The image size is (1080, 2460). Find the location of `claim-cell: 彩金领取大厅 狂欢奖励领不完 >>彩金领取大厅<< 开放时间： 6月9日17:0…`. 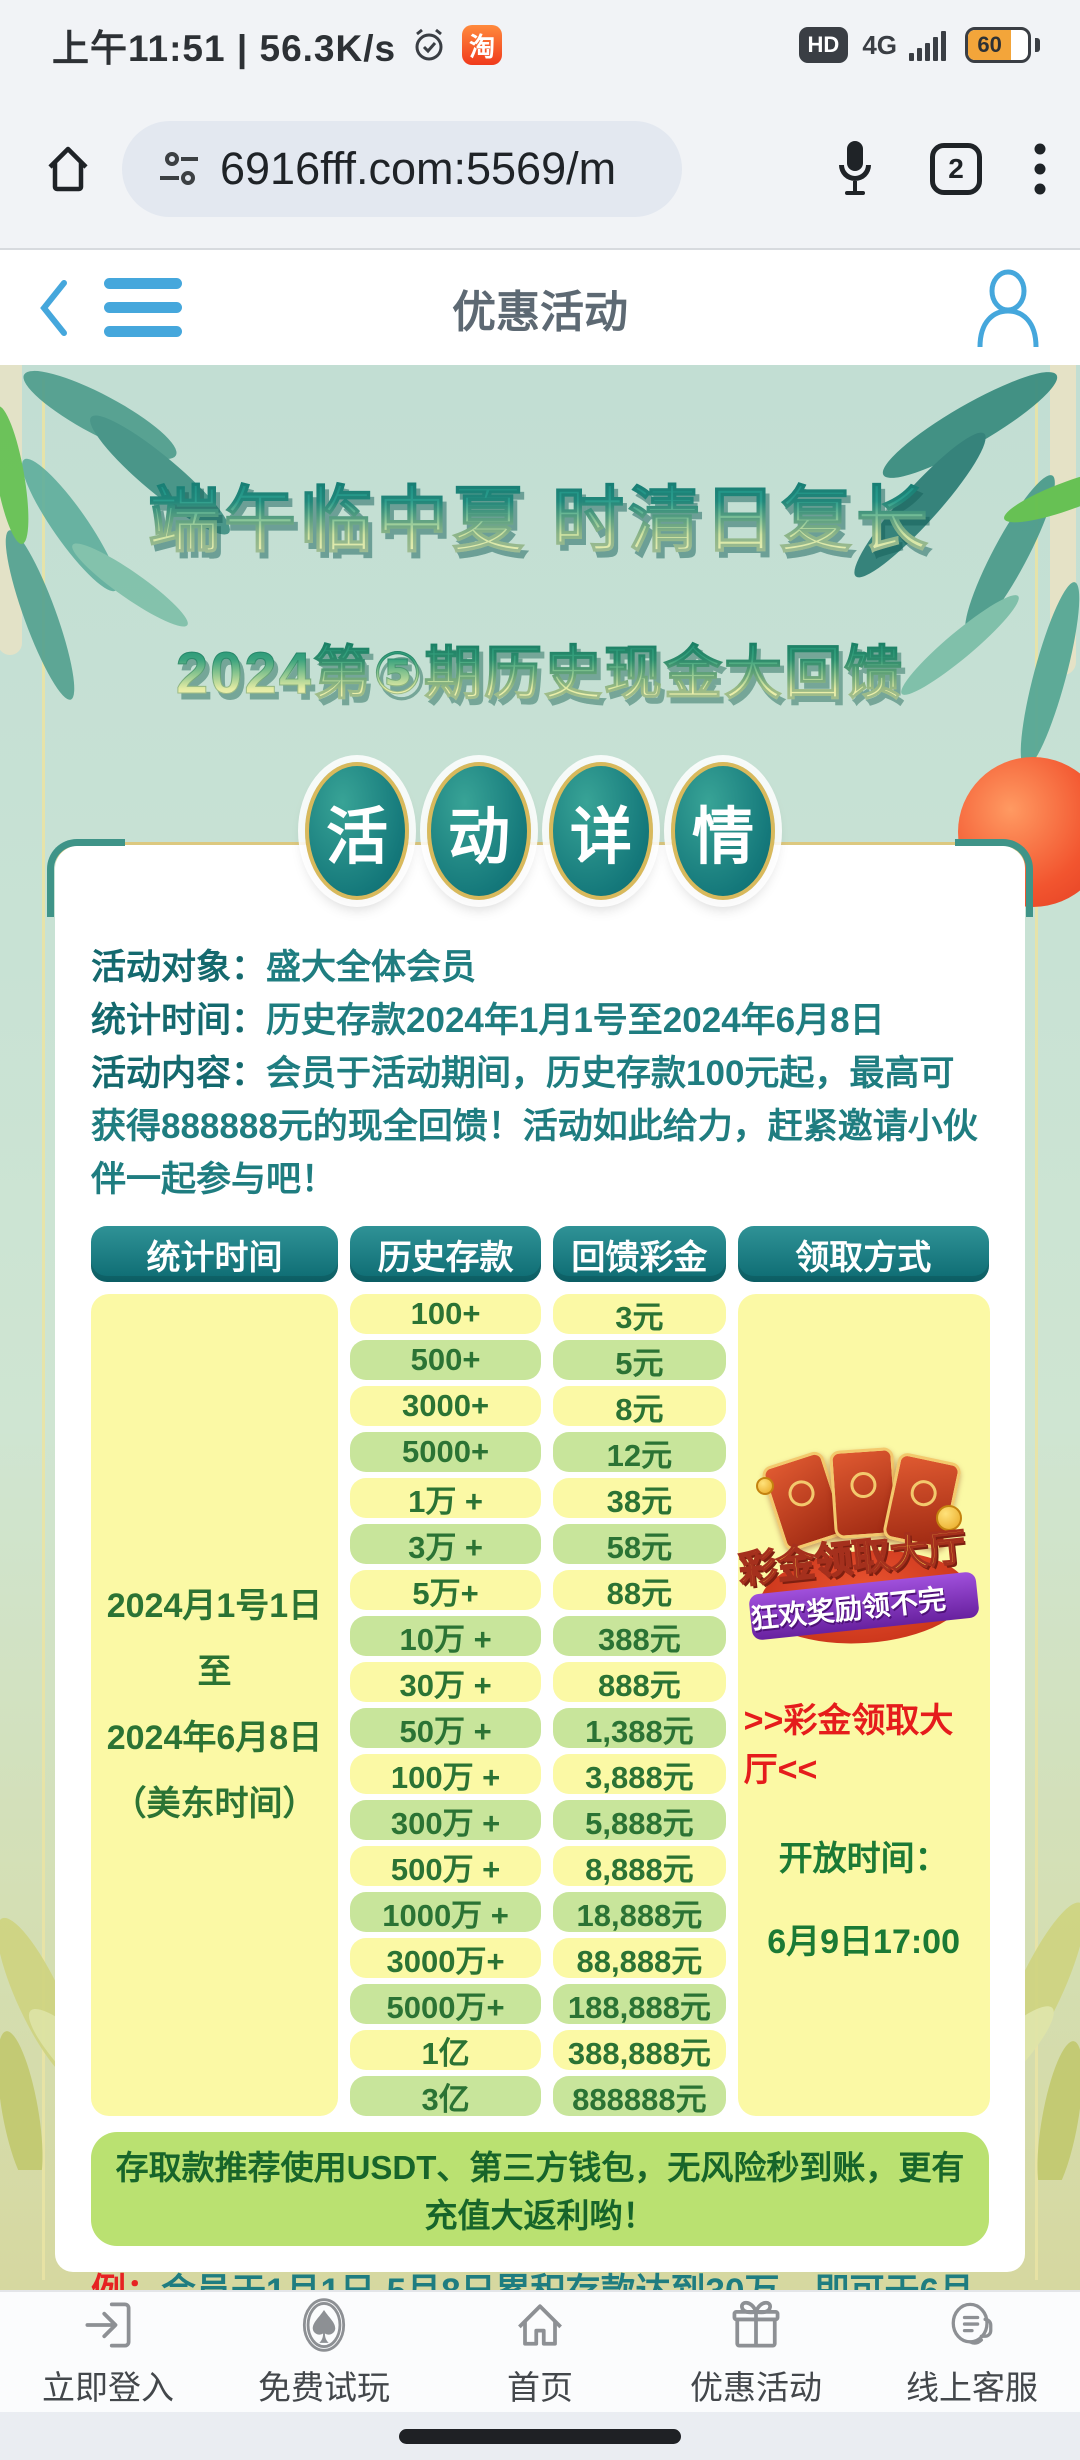

claim-cell: 彩金领取大厅 狂欢奖励领不完 >>彩金领取大厅<< 开放时间： 6月9日17:0… is located at coordinates (863, 1705).